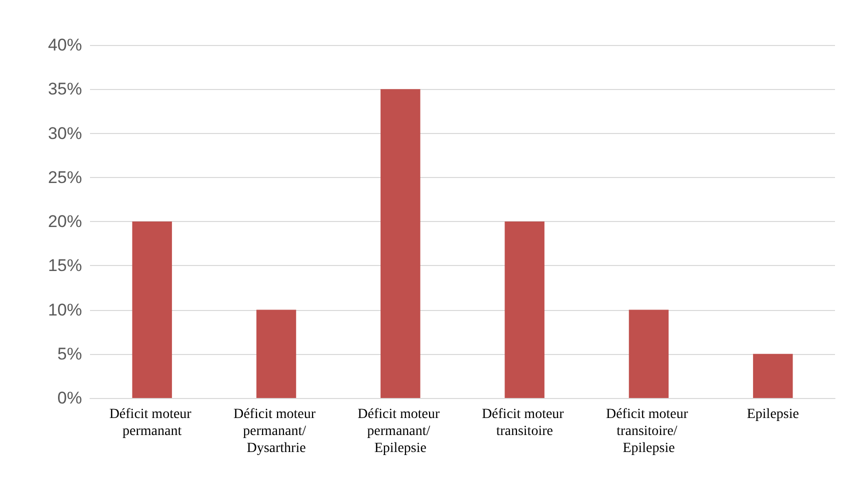  What do you see at coordinates (152, 423) in the screenshot?
I see `x-tick-label: Déficit moteur permanant` at bounding box center [152, 423].